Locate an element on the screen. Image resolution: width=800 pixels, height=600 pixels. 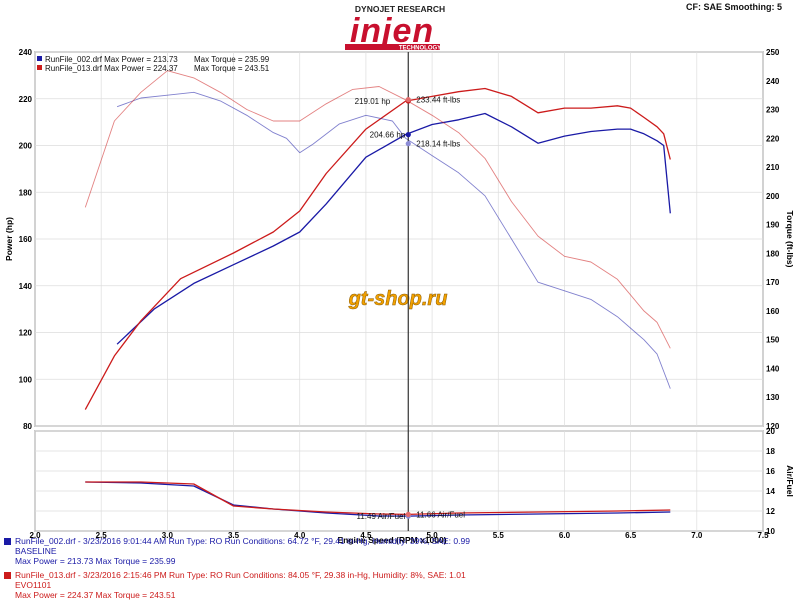
cursor-label-power-blue: 204.66 hp is located at coordinates (388, 135).